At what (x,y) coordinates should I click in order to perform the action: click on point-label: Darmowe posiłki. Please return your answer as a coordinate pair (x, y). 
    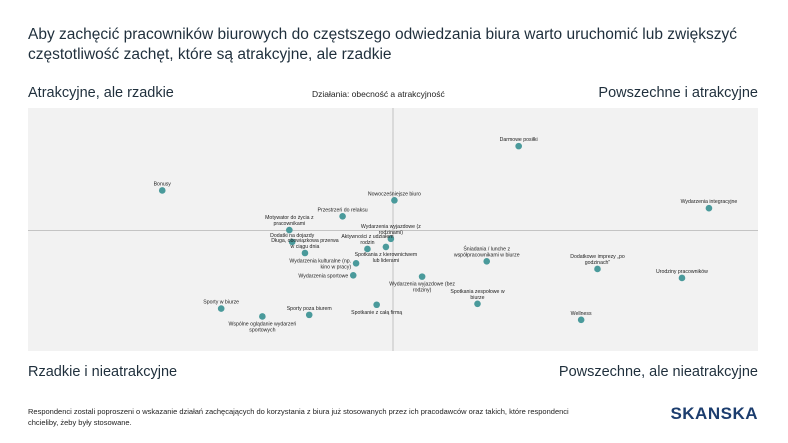
    Looking at the image, I should click on (519, 140).